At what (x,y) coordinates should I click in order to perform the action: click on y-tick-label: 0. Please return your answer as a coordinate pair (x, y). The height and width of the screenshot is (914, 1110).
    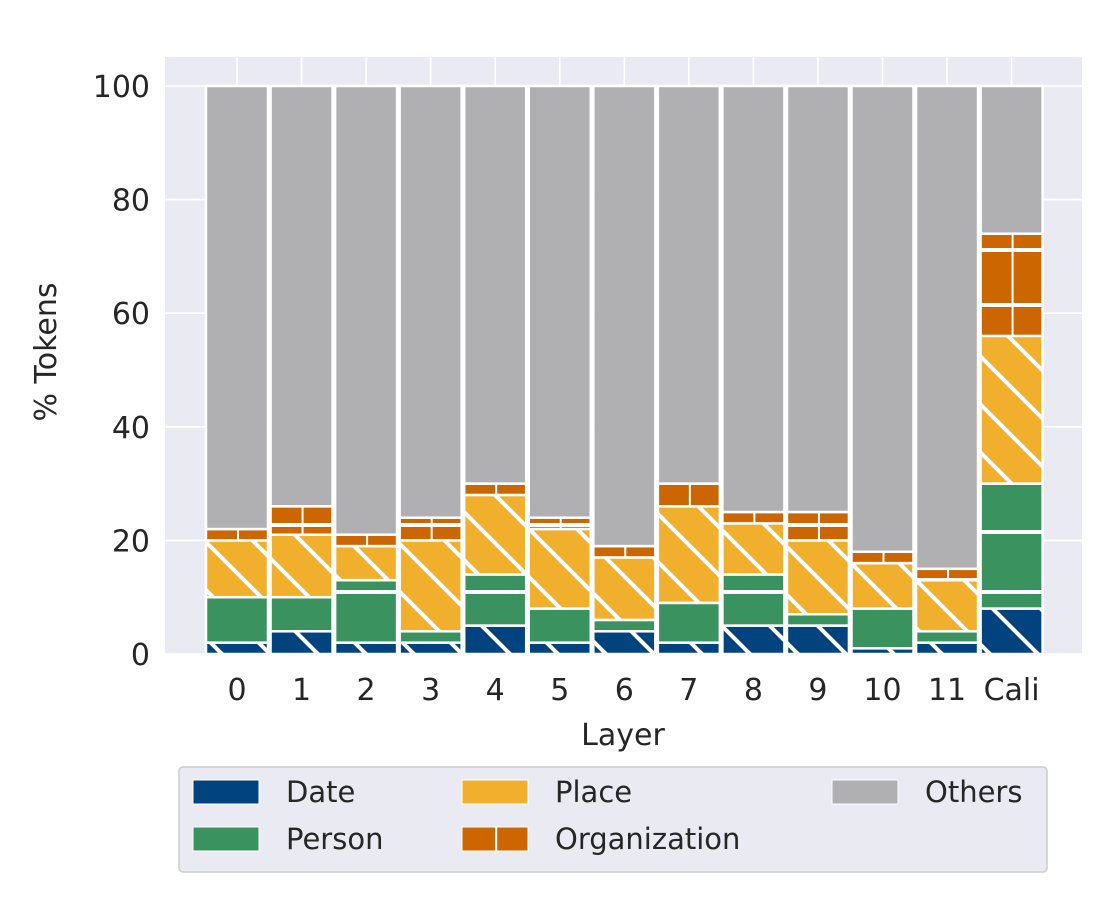
    Looking at the image, I should click on (140, 655).